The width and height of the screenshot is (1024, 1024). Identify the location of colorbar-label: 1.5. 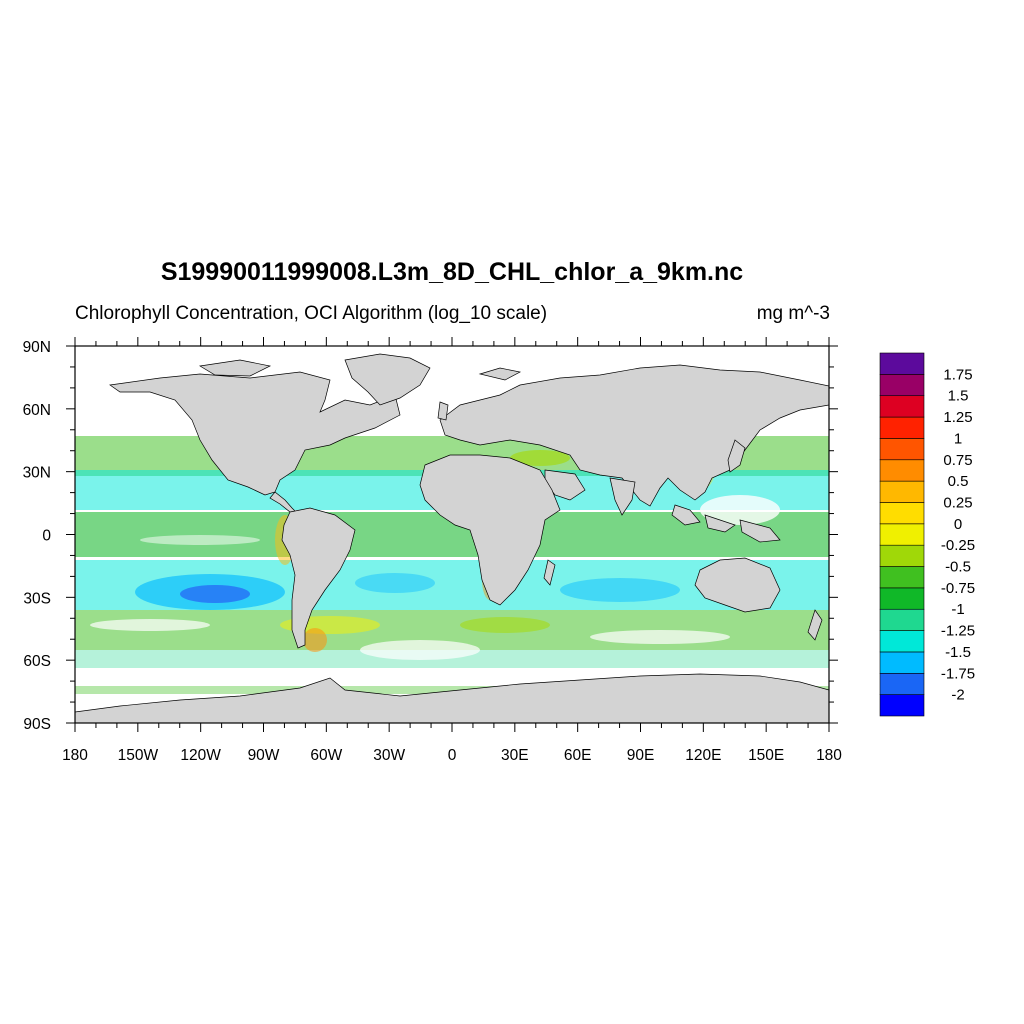
(958, 396).